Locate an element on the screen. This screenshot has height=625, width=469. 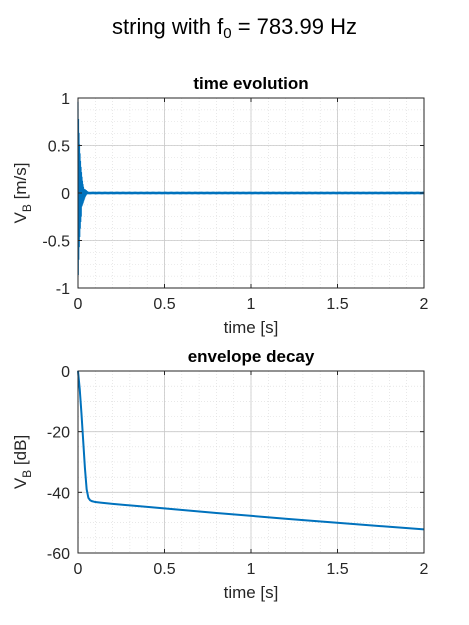
figure-title-main: string with f is located at coordinates (168, 26).